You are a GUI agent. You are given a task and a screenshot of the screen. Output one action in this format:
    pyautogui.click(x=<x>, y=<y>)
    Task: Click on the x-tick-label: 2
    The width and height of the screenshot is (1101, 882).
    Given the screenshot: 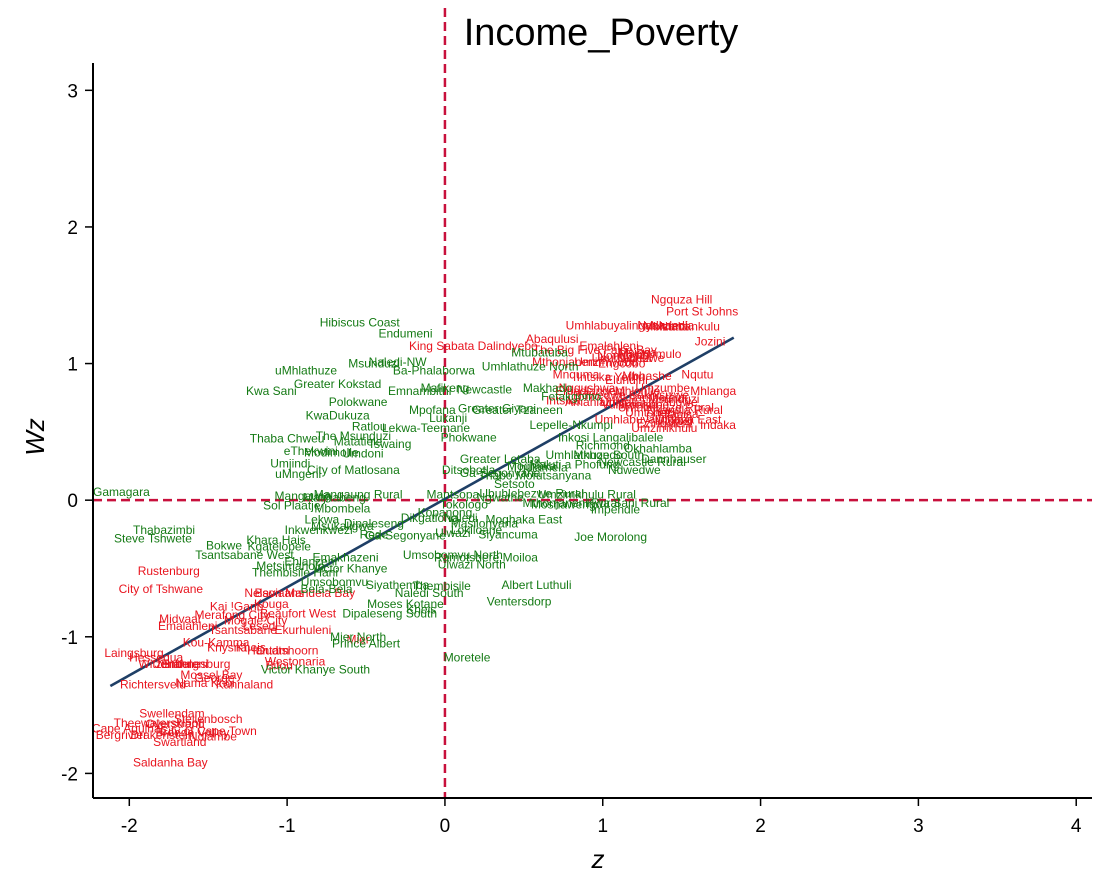 What is the action you would take?
    pyautogui.click(x=760, y=826)
    